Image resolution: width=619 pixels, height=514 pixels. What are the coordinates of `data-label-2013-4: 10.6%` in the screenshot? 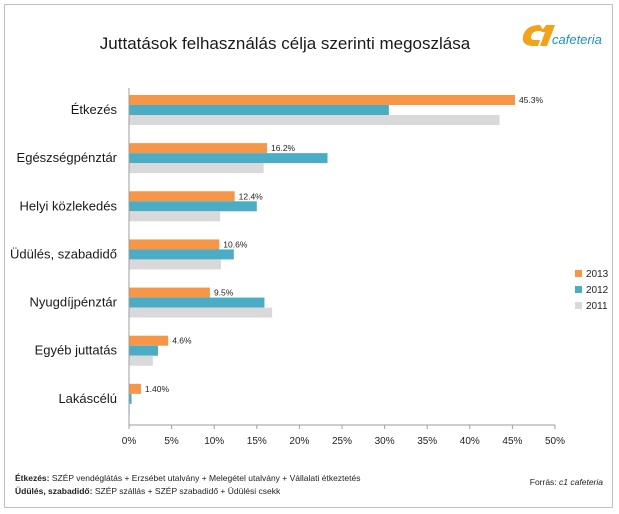 It's located at (235, 244).